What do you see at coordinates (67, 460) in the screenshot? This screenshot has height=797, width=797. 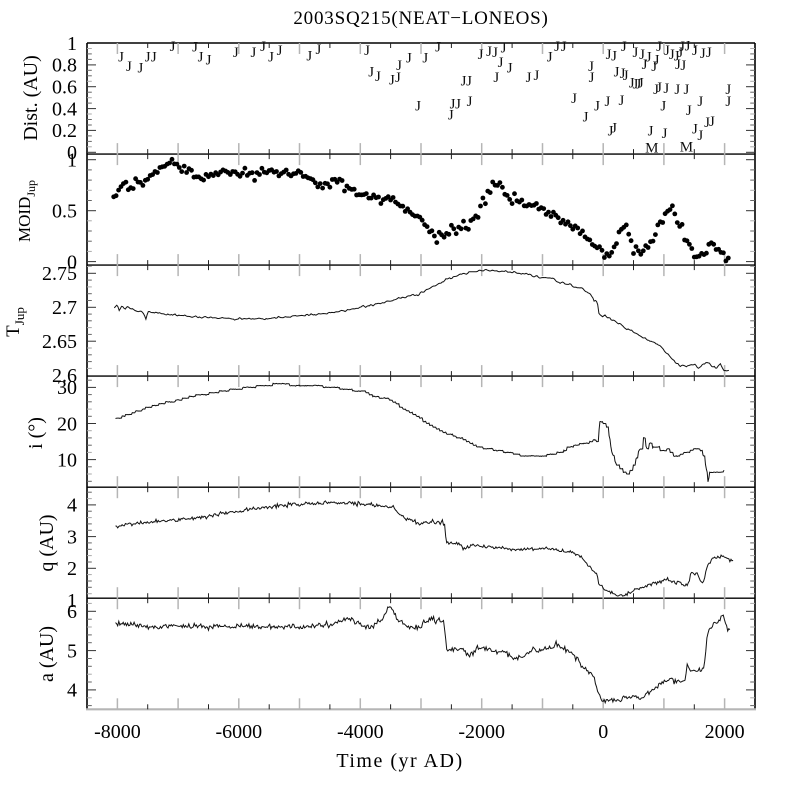 I see `svg-text: 10` at bounding box center [67, 460].